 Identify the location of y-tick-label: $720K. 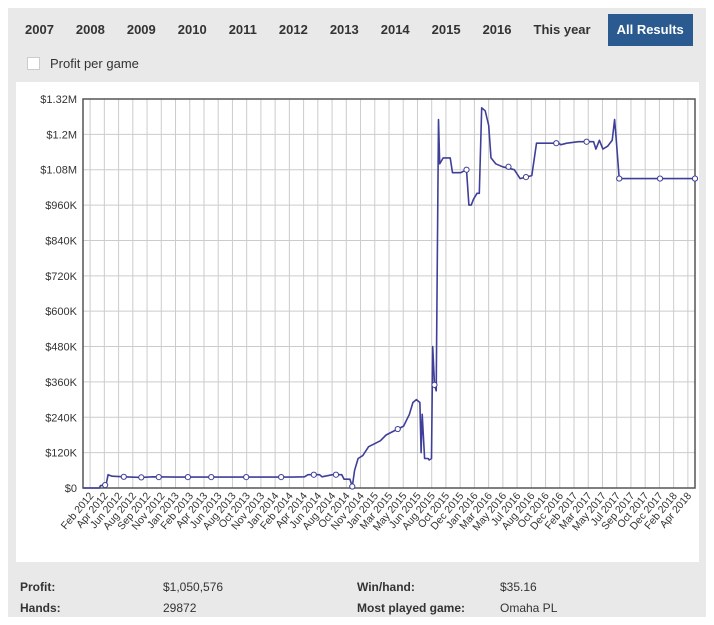
(61, 277).